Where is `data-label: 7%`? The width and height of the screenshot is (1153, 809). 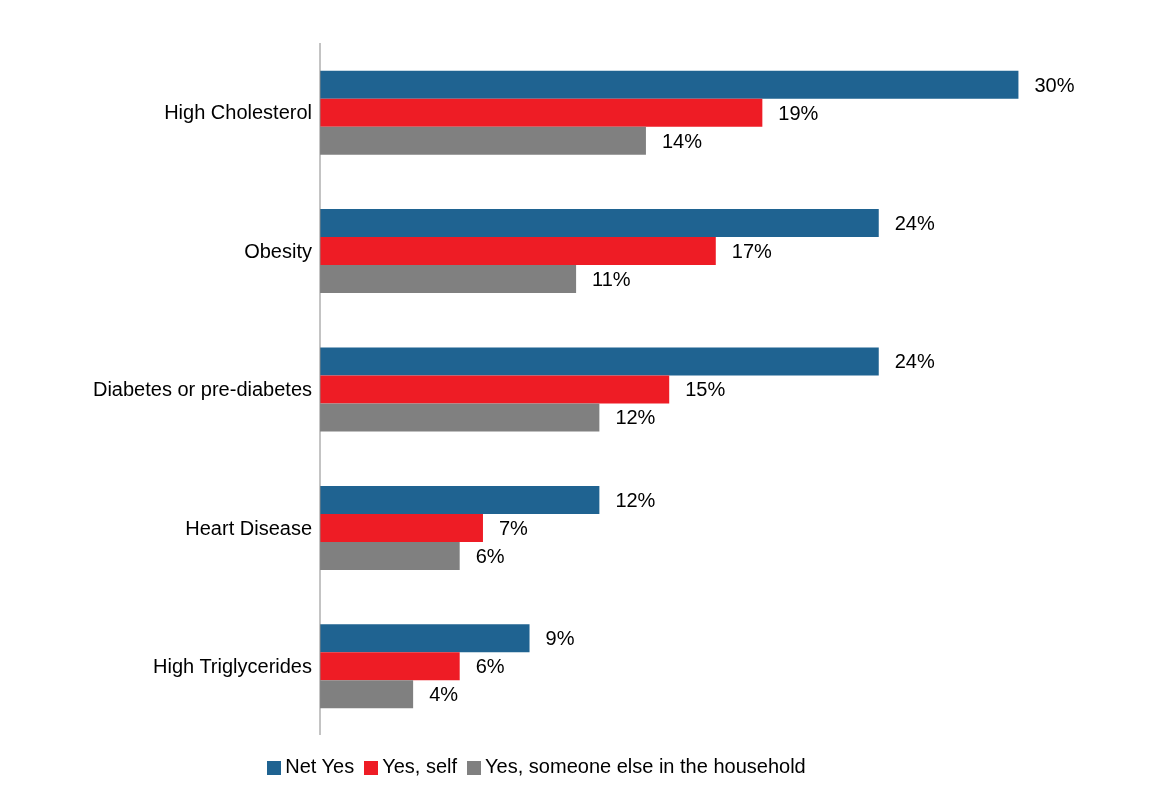
data-label: 7% is located at coordinates (513, 527).